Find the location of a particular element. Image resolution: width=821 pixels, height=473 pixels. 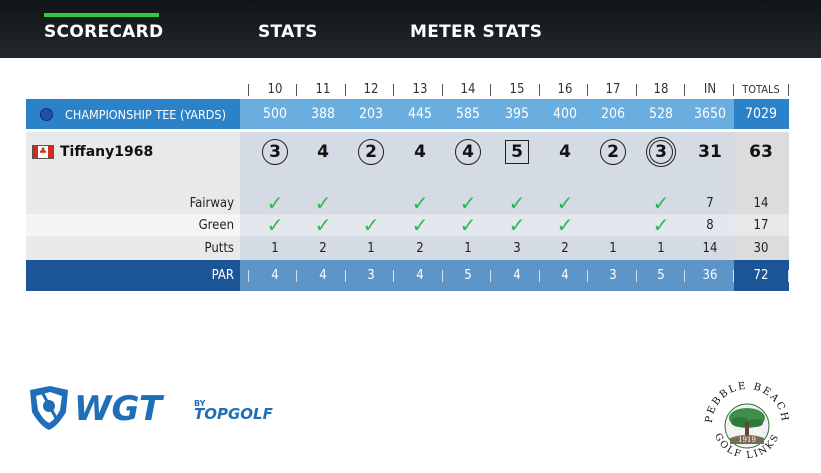

player-name: ♣ Tiffany1968 is located at coordinates (92, 152).